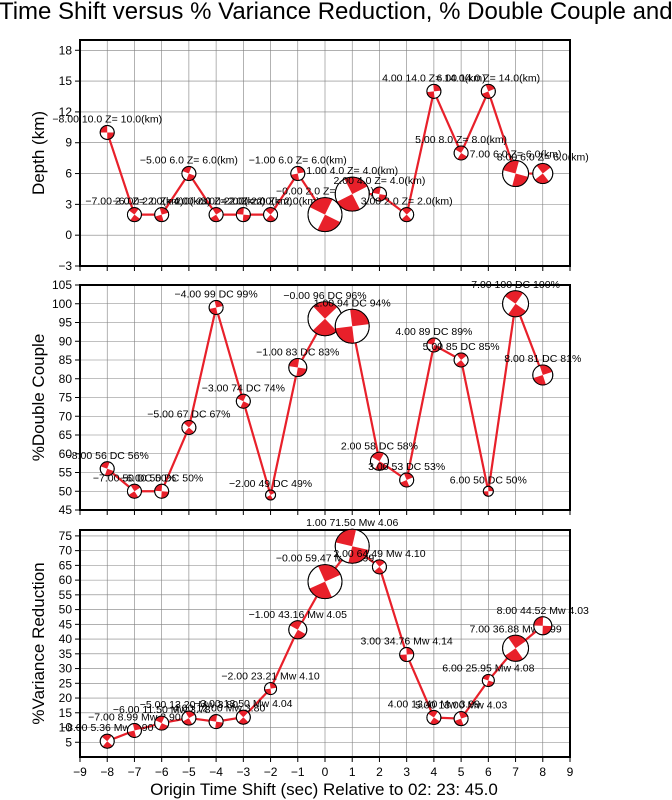 This screenshot has height=800, width=672. What do you see at coordinates (270, 484) in the screenshot?
I see `data-label: −2.00 49 DC 49%` at bounding box center [270, 484].